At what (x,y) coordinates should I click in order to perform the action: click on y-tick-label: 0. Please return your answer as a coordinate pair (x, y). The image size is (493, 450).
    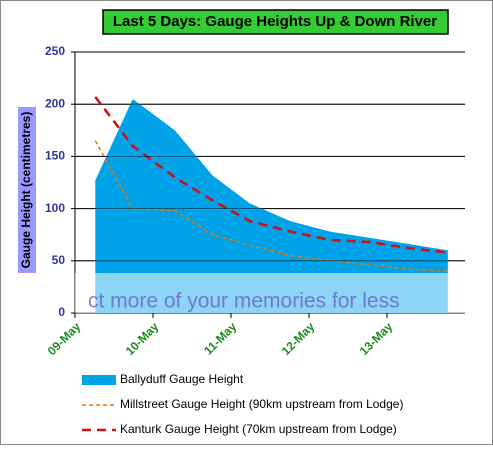
    Looking at the image, I should click on (61, 312).